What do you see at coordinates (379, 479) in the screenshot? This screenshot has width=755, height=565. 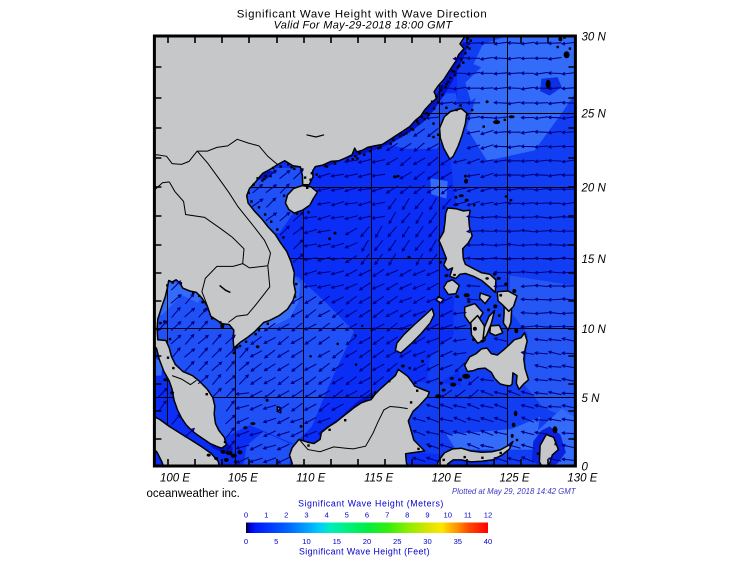 I see `svg-text: 115 E` at bounding box center [379, 479].